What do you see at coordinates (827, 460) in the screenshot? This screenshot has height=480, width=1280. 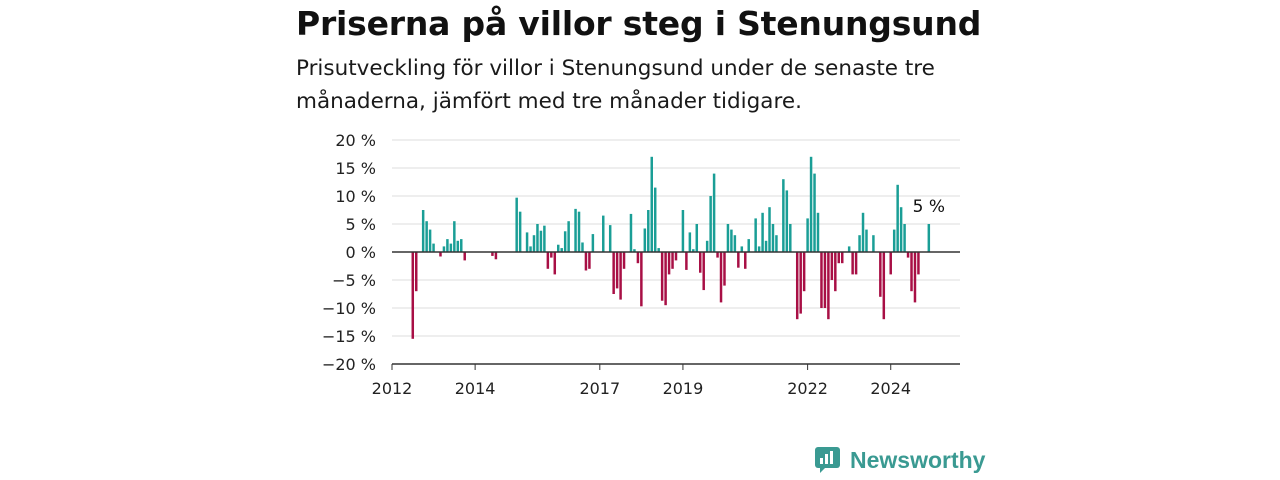 I see `newsworthy-logo-icon` at bounding box center [827, 460].